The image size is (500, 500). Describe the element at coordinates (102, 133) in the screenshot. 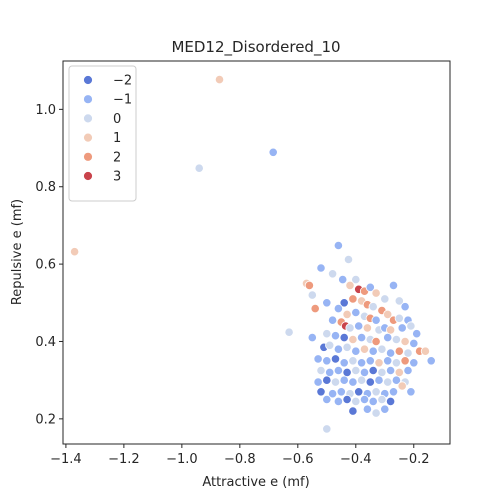

I see `legend: −2 −1 0 1 2 3` at that location.